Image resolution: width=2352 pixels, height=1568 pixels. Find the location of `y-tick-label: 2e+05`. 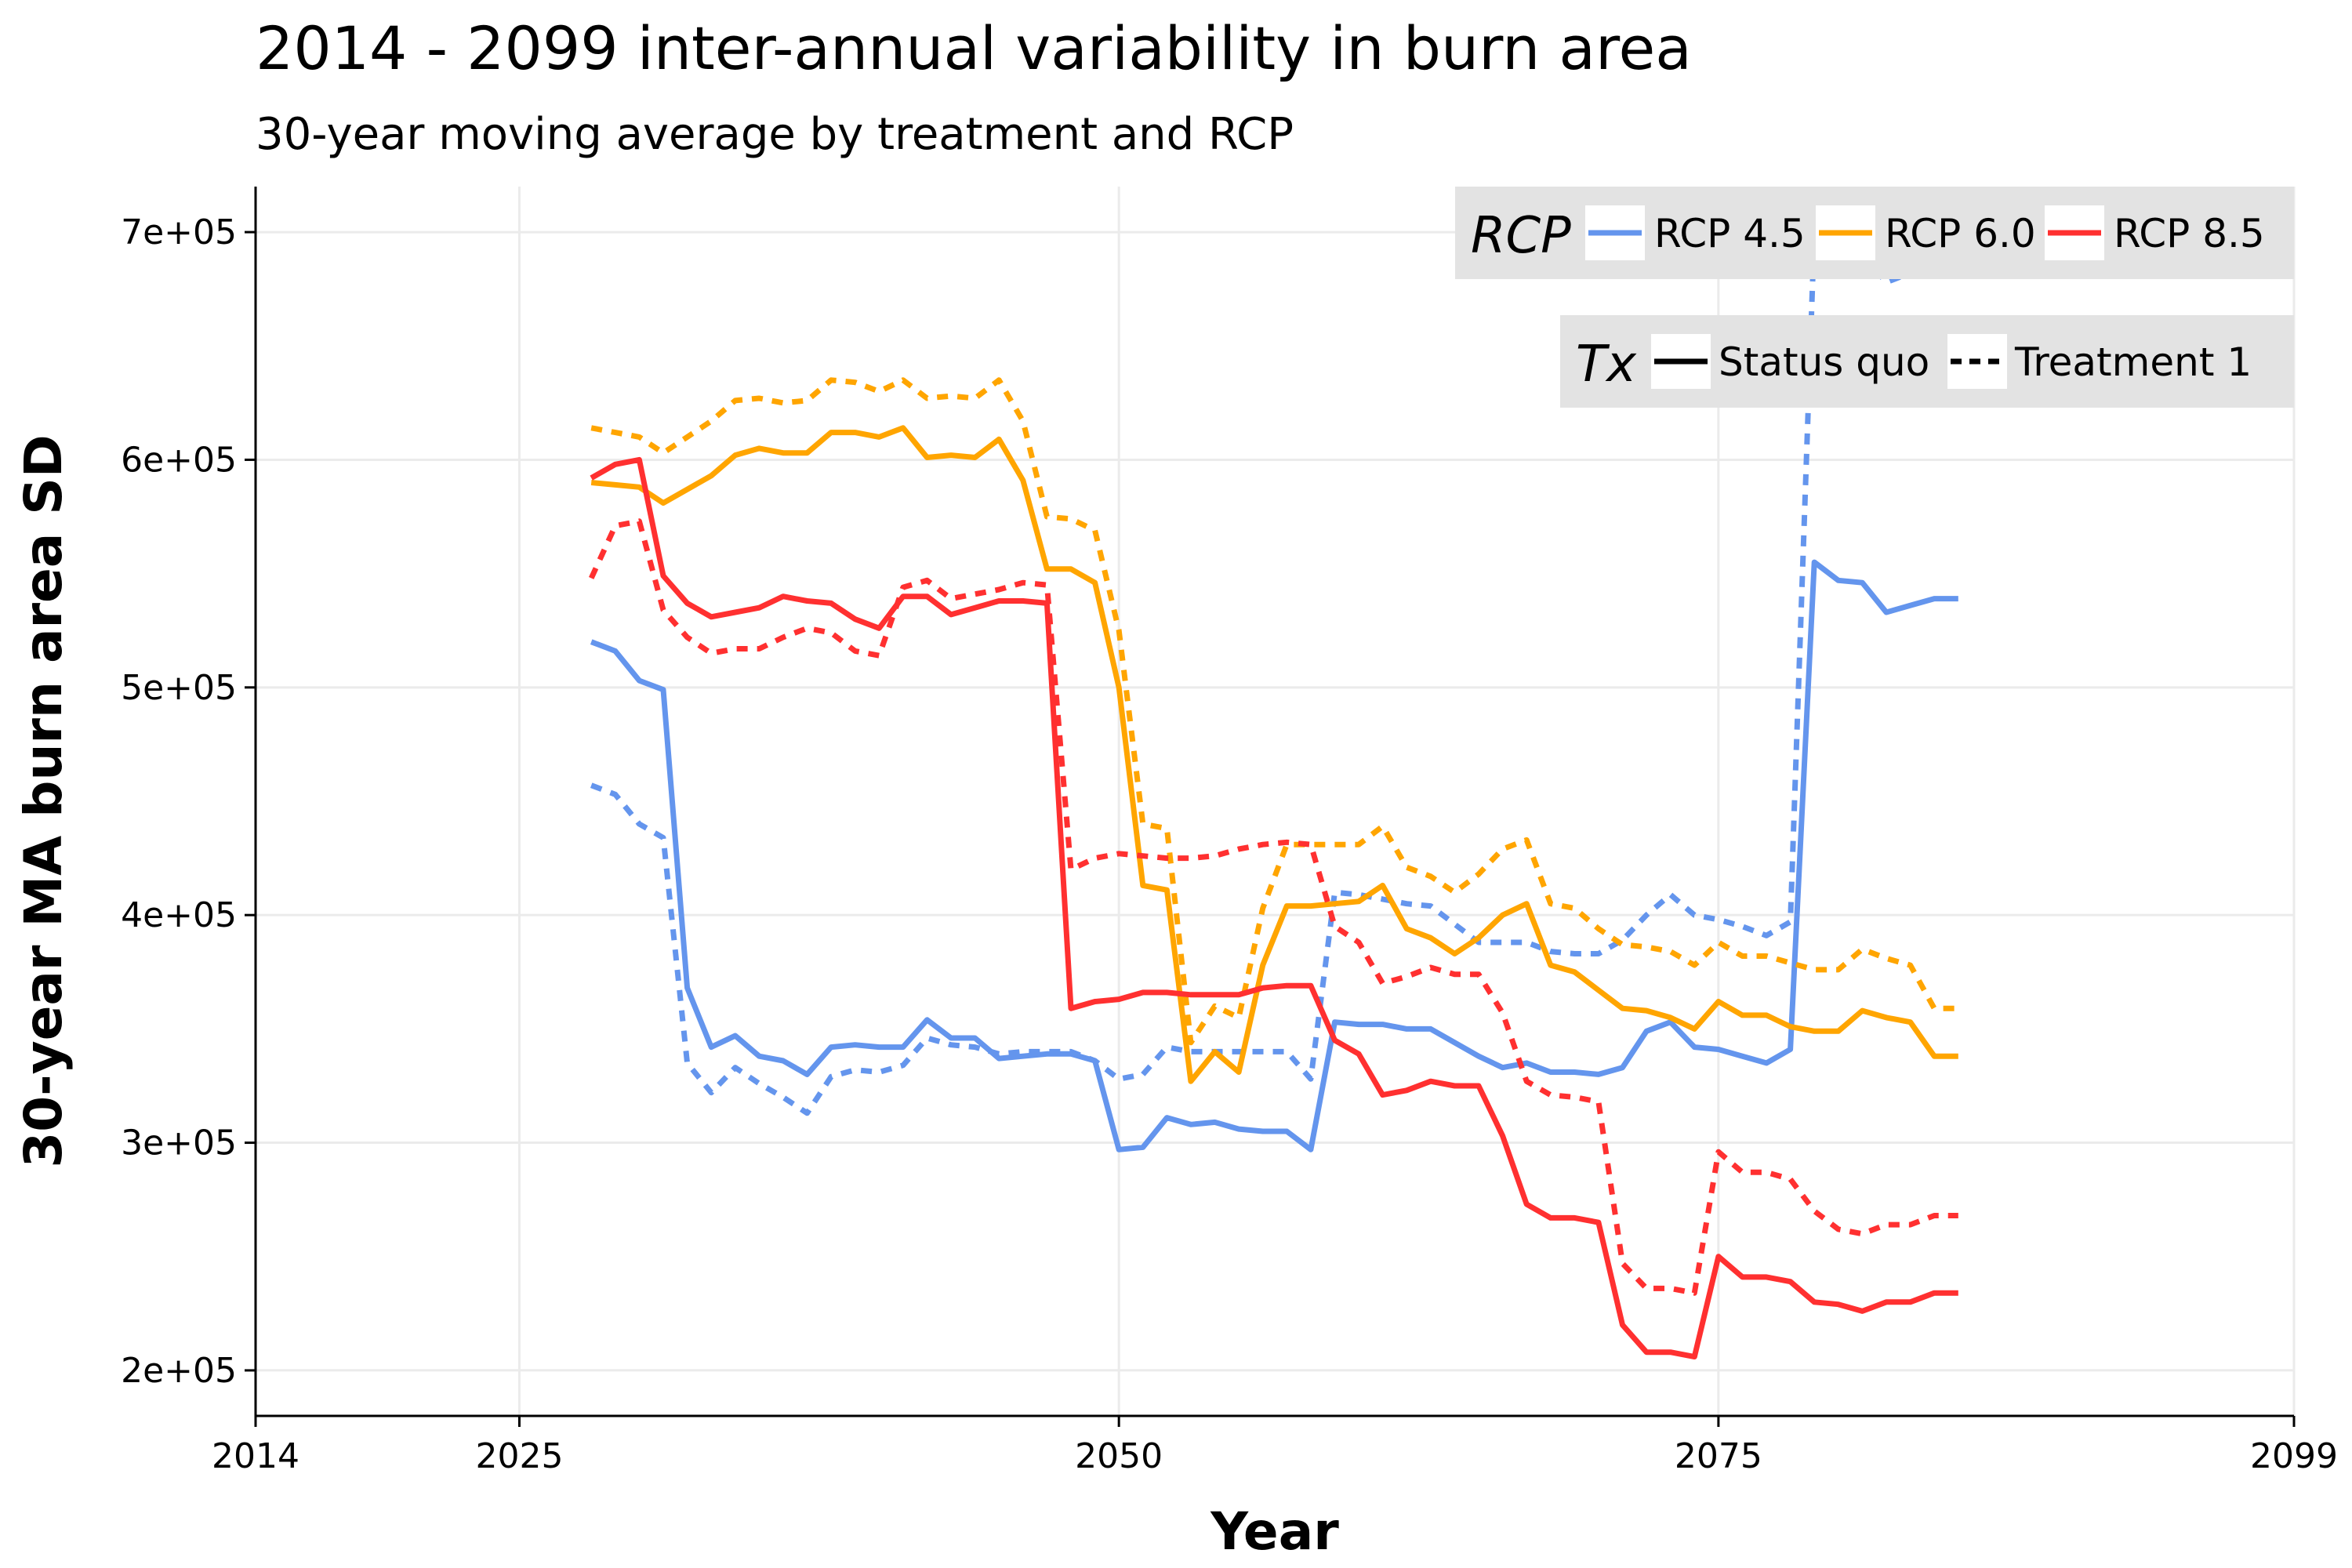

y-tick-label: 2e+05 is located at coordinates (179, 1371).